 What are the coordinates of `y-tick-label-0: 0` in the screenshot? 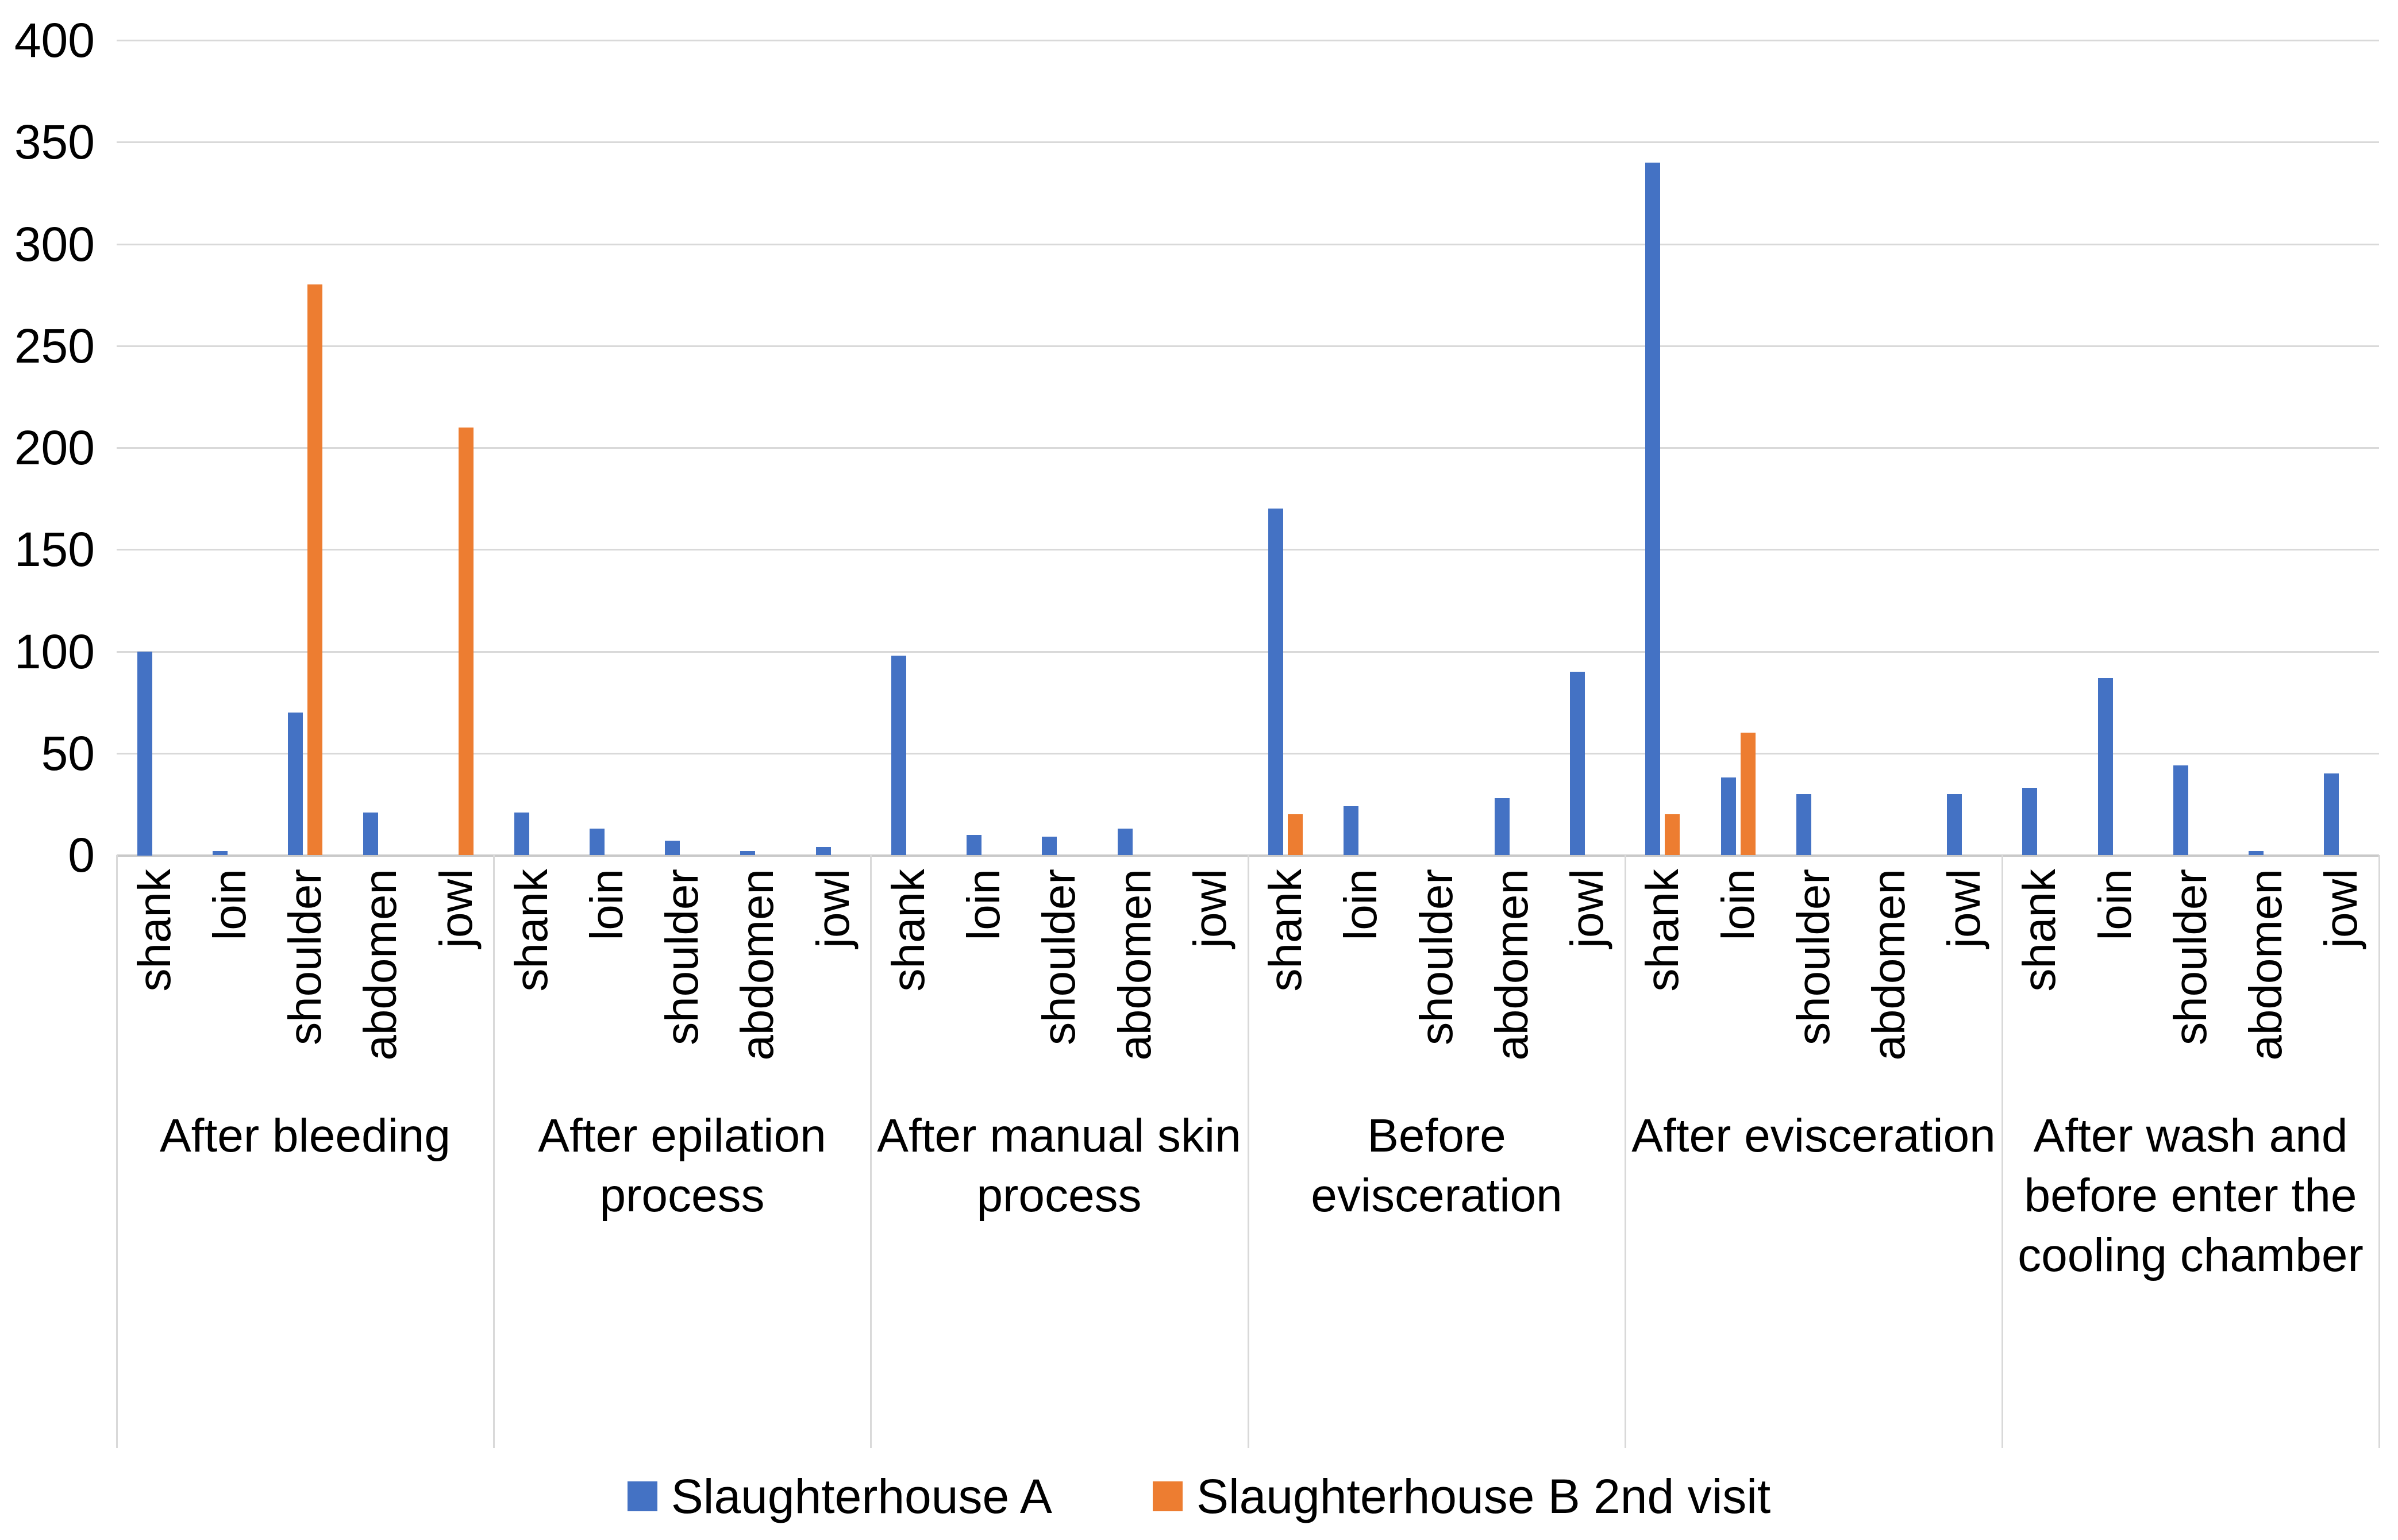 It's located at (81, 855).